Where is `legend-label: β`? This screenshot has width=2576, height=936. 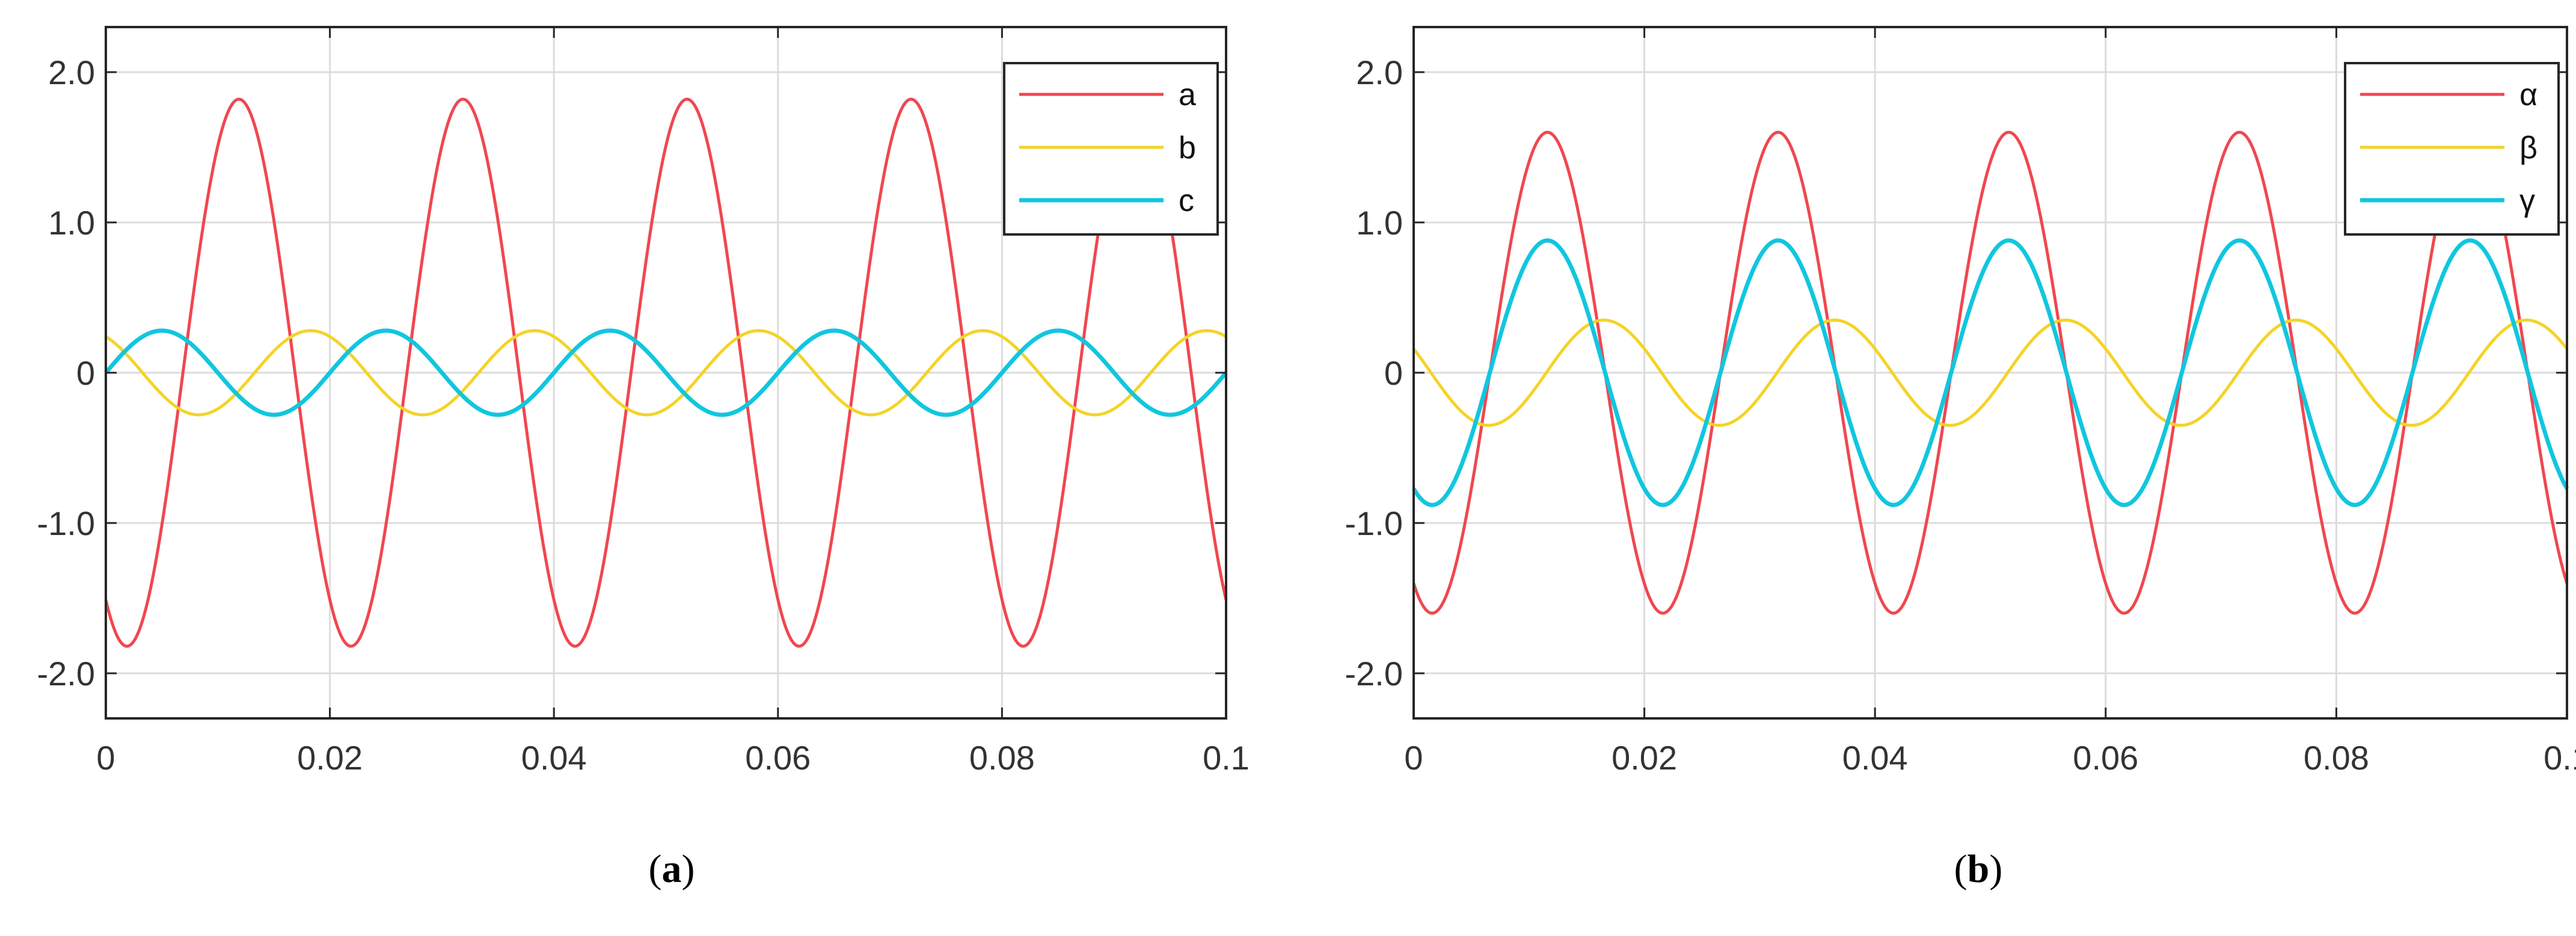
legend-label: β is located at coordinates (2528, 148).